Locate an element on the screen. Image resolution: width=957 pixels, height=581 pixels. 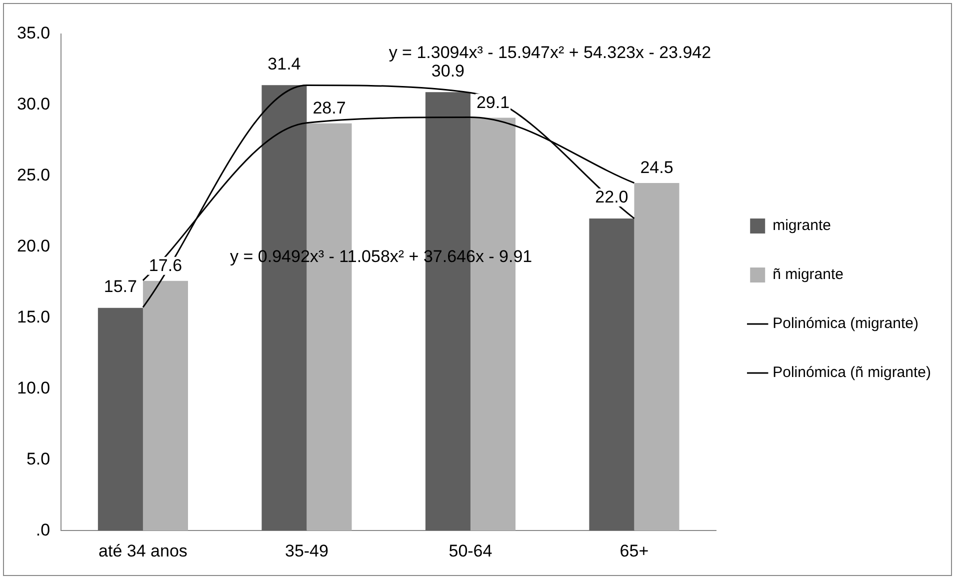
x-tick-label: 50-64 is located at coordinates (470, 550).